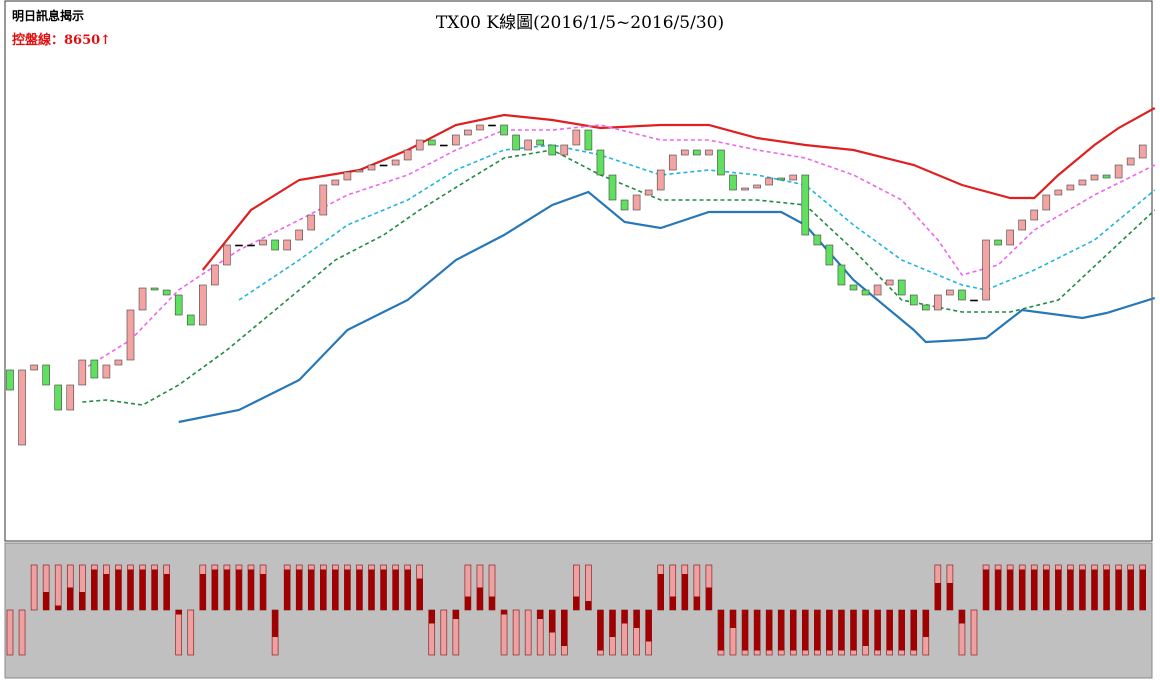 The image size is (1160, 682). What do you see at coordinates (580, 23) in the screenshot?
I see `chart-title: TX00 K線圖(2016/1/5~2016/5/30)` at bounding box center [580, 23].